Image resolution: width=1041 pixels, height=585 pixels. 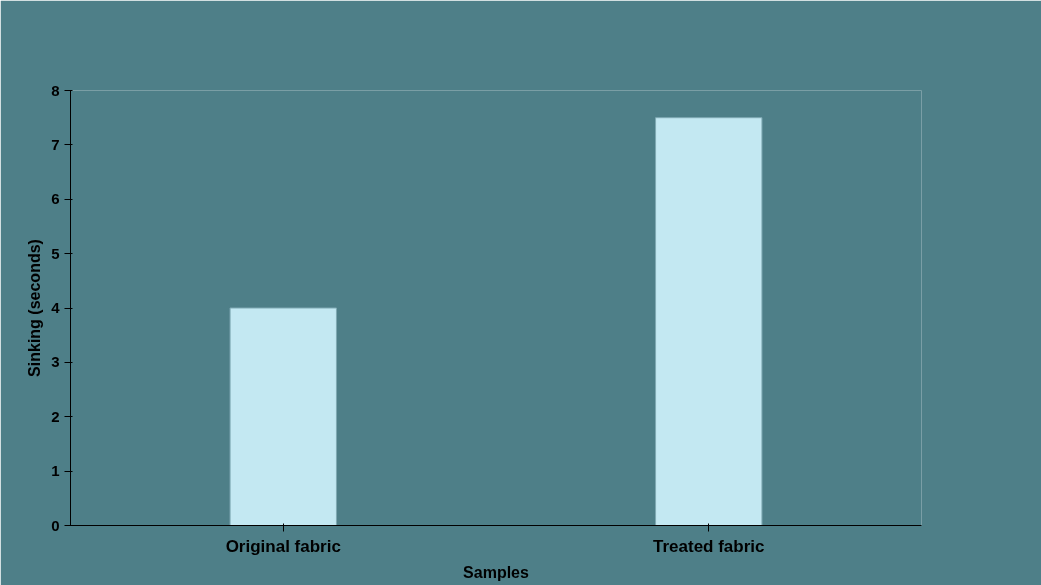 I want to click on x-axis-title: Samples, so click(x=496, y=572).